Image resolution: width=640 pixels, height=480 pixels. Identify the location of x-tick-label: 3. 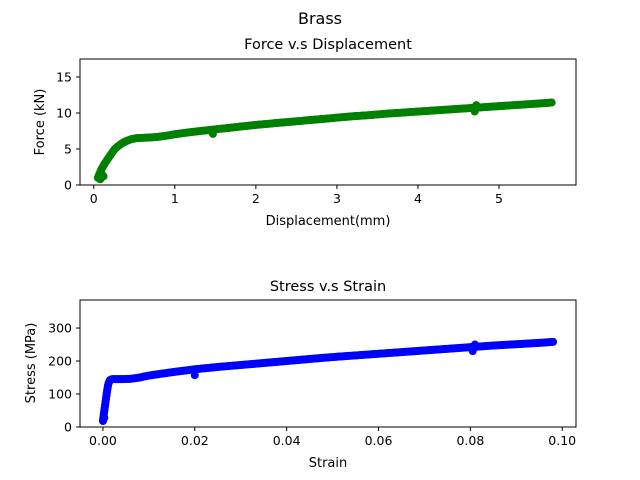
(337, 198).